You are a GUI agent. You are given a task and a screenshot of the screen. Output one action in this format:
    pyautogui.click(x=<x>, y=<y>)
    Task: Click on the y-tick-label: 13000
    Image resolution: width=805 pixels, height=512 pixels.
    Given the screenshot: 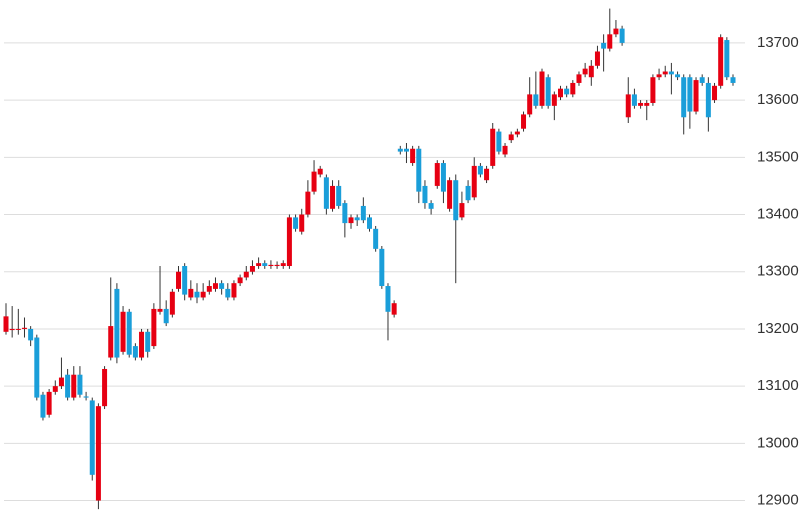 What is the action you would take?
    pyautogui.click(x=778, y=442)
    